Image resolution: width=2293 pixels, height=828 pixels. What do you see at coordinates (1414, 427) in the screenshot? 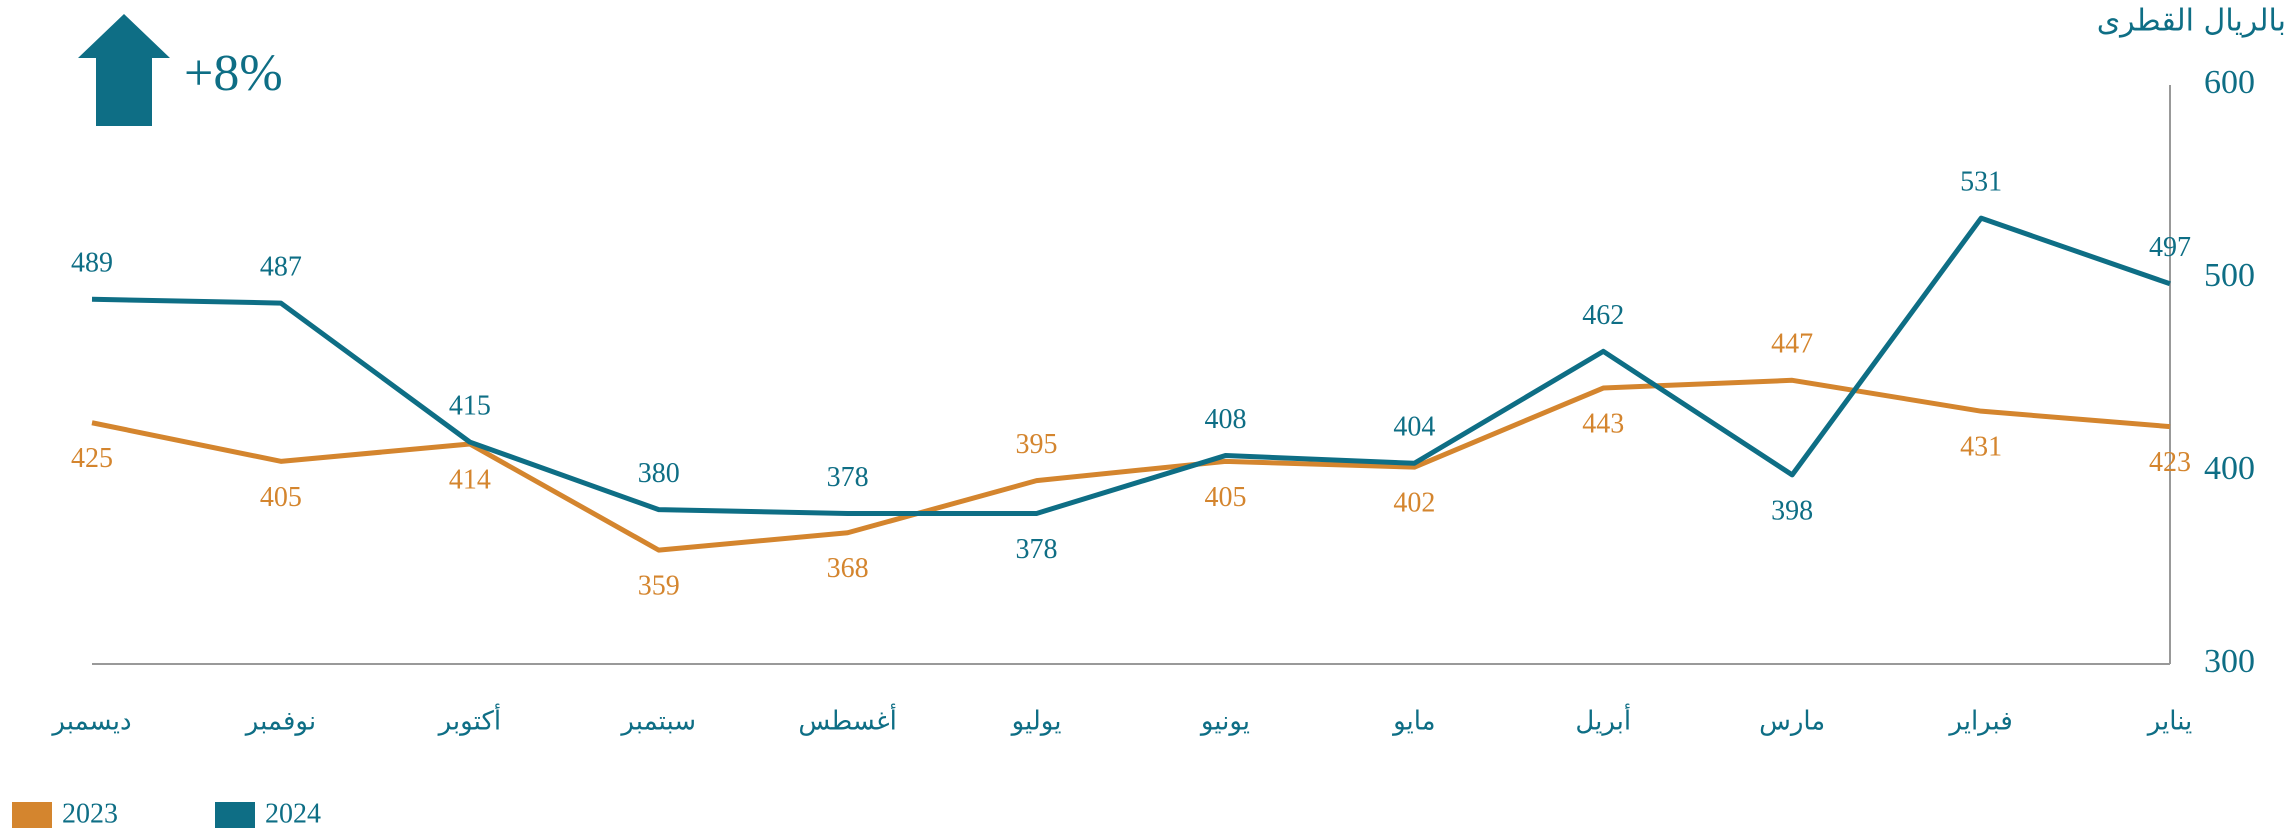
I see `data-label: 404` at bounding box center [1414, 427].